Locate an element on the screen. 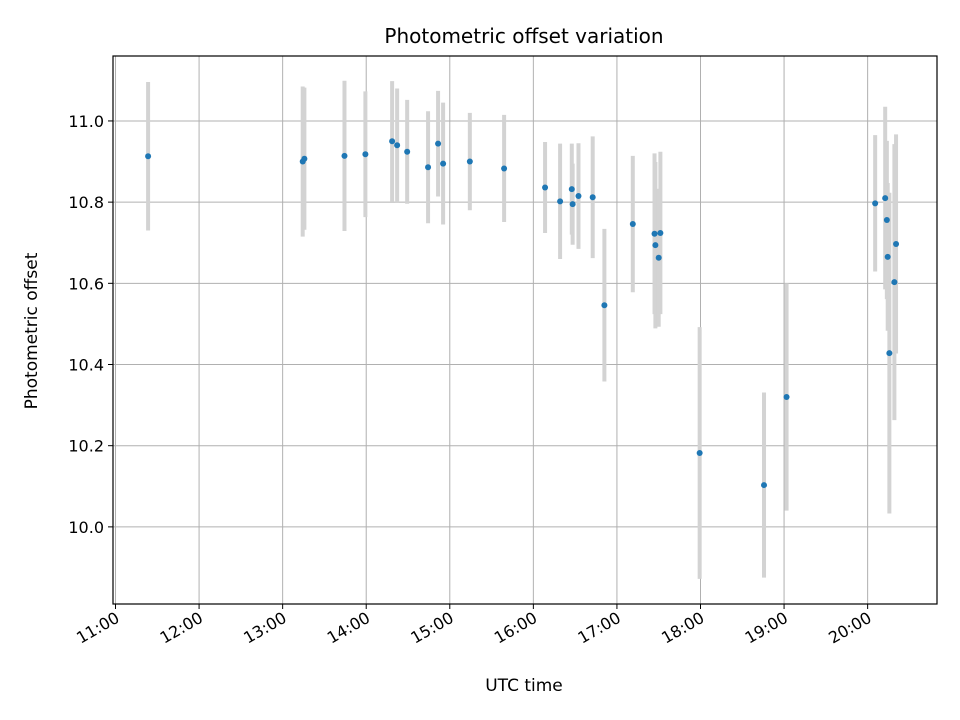  x-axis-label: UTC time is located at coordinates (524, 686).